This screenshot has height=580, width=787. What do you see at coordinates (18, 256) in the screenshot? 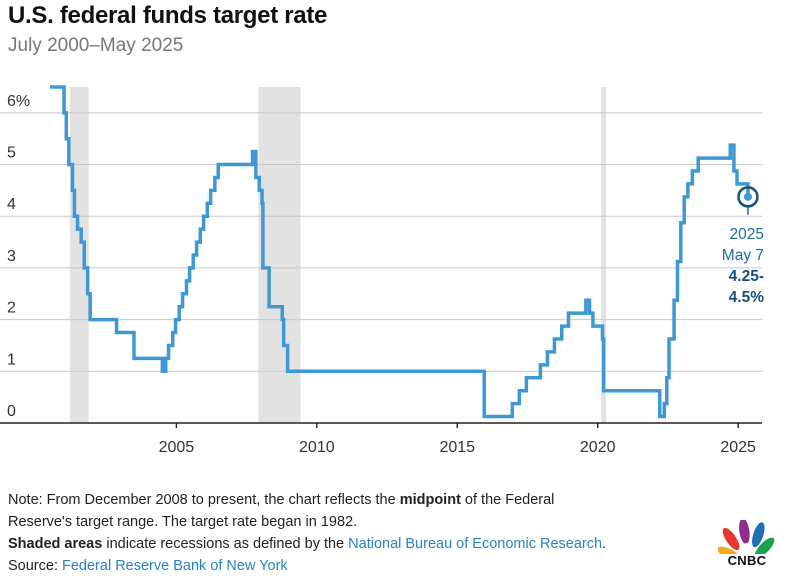
I see `y-axis-ticks: 0 1 2 3 4 5 6%` at bounding box center [18, 256].